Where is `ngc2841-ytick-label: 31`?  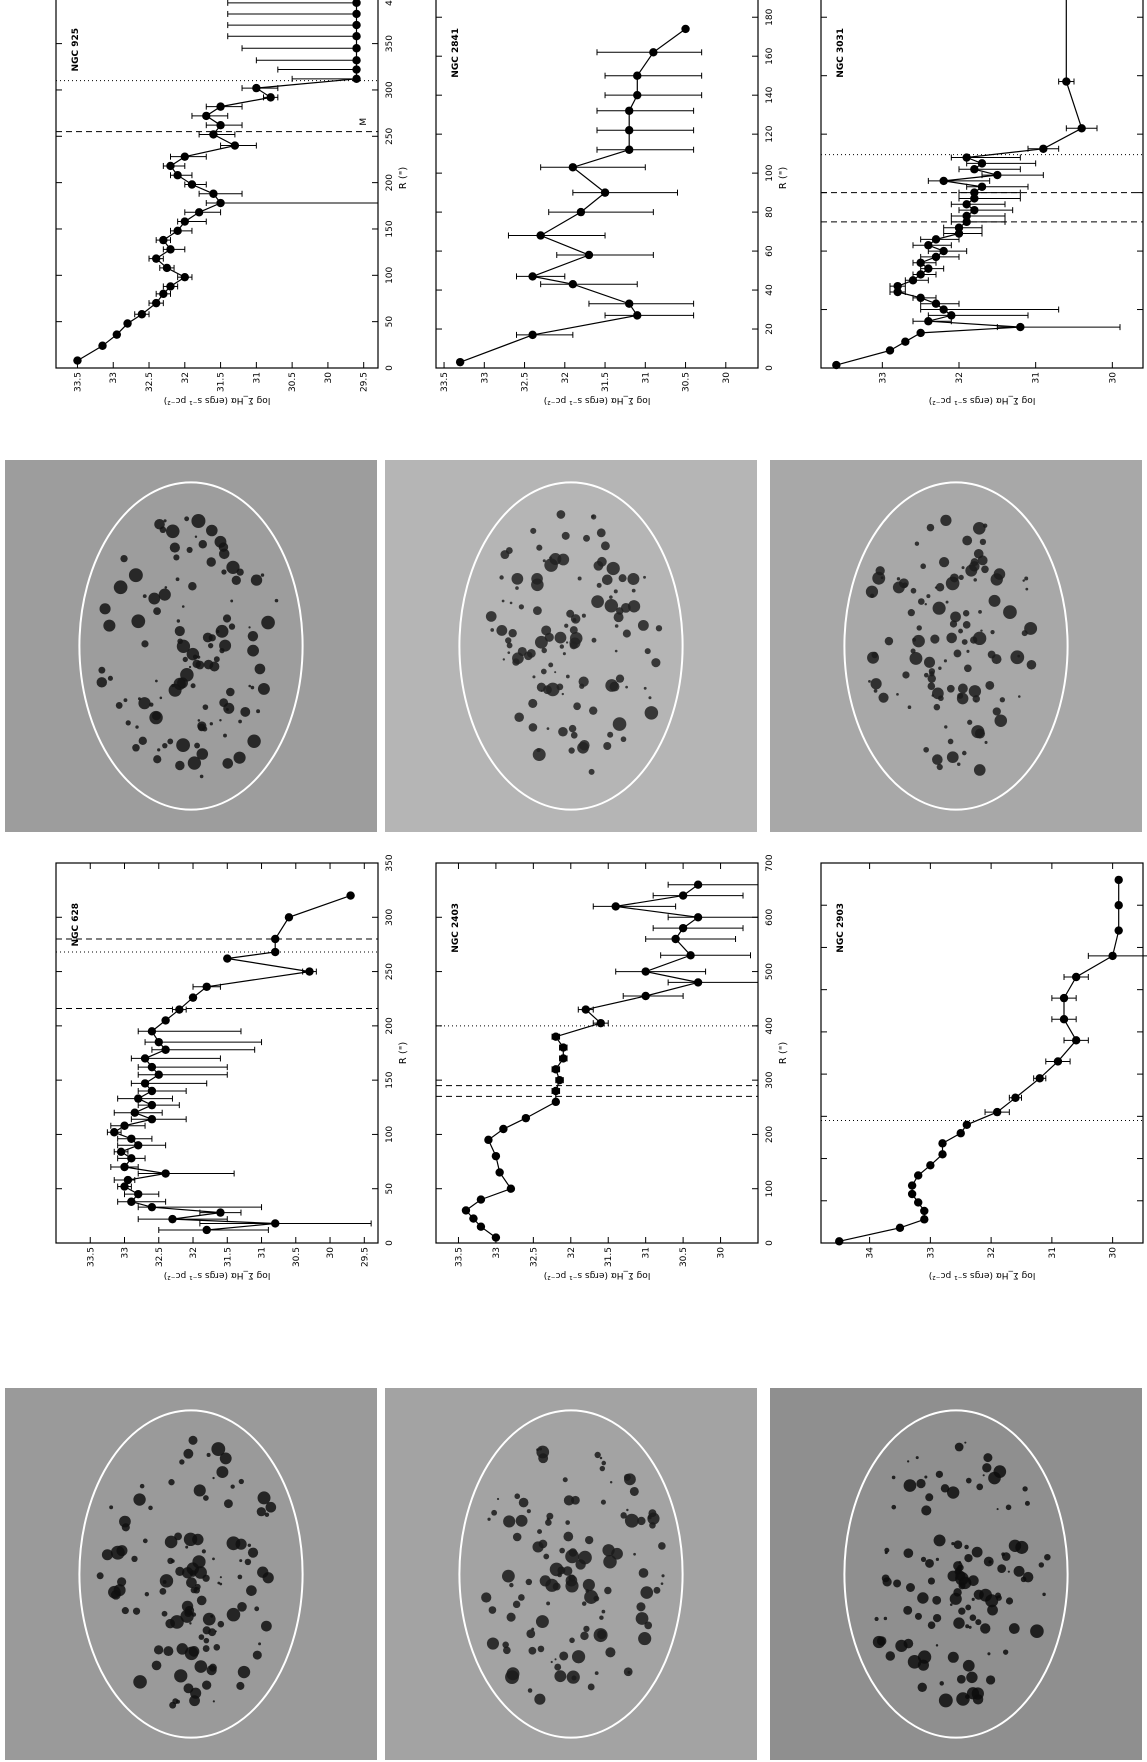
ngc2841-ytick-label: 31 is located at coordinates (646, 377).